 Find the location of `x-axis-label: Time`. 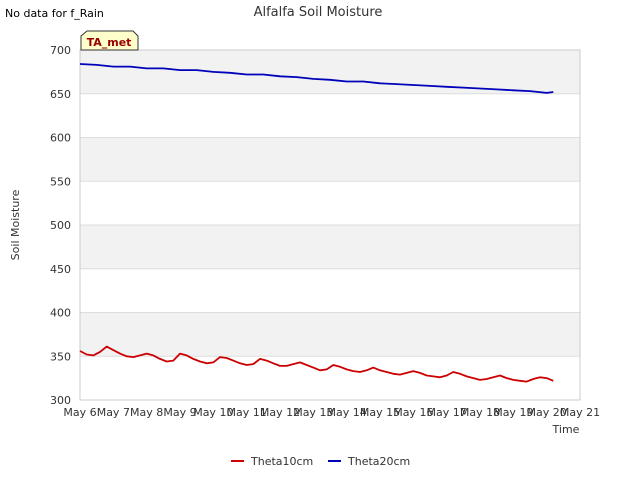

x-axis-label: Time is located at coordinates (566, 429).